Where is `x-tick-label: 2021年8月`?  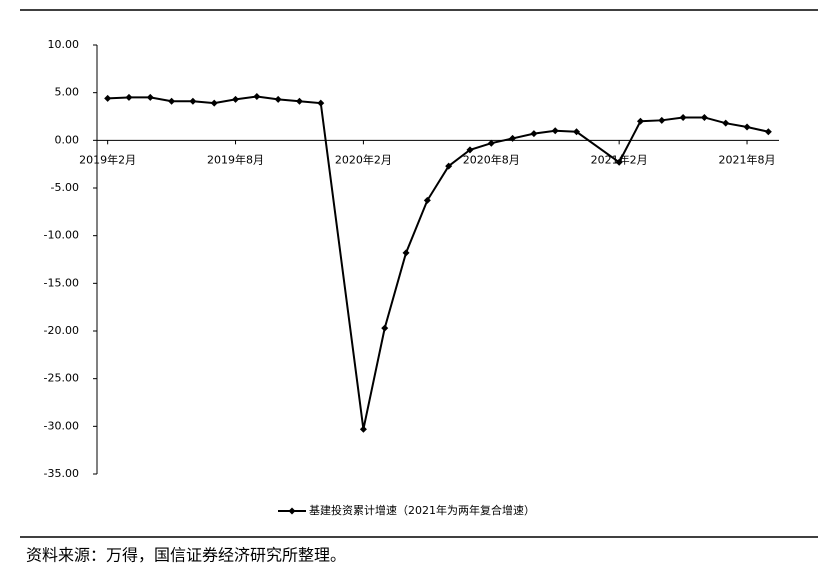
x-tick-label: 2021年8月 is located at coordinates (747, 159).